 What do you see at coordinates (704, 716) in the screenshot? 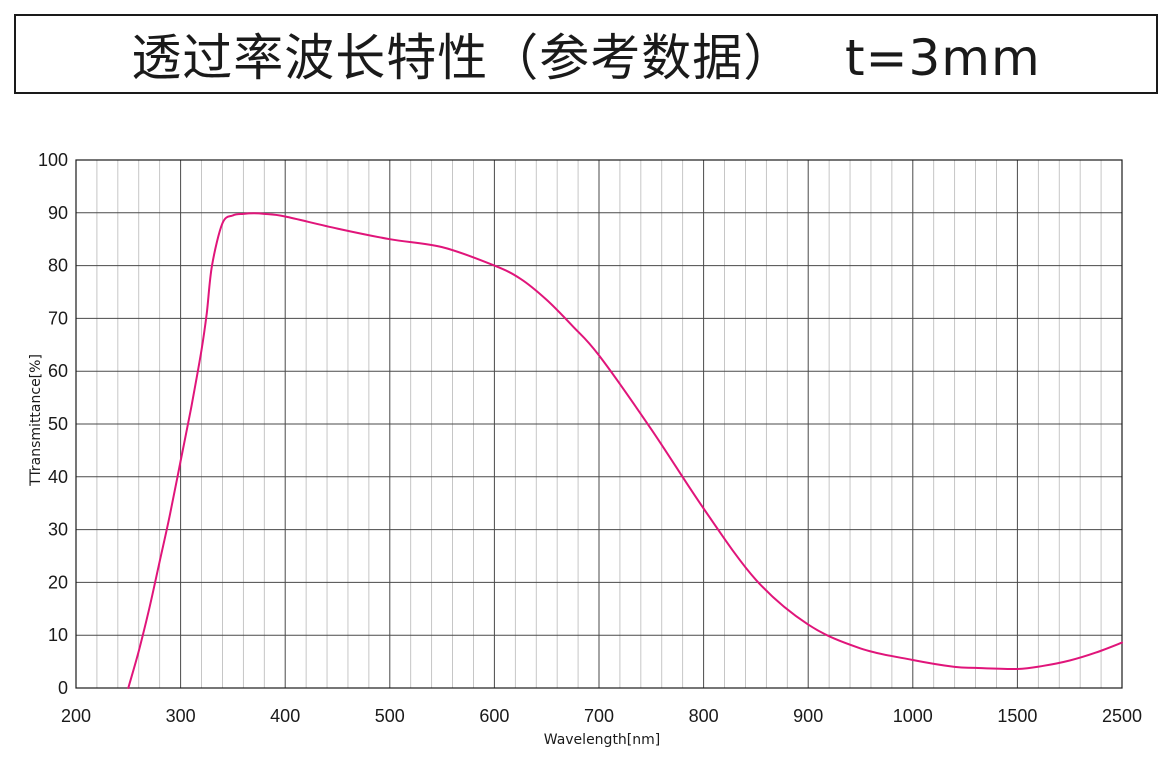
I see `x-tick-label: 800` at bounding box center [704, 716].